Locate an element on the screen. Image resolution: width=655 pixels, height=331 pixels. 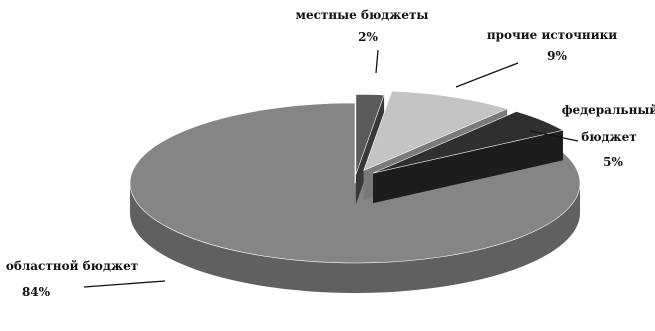
slice-top-federal-budget is located at coordinates (468, 142).